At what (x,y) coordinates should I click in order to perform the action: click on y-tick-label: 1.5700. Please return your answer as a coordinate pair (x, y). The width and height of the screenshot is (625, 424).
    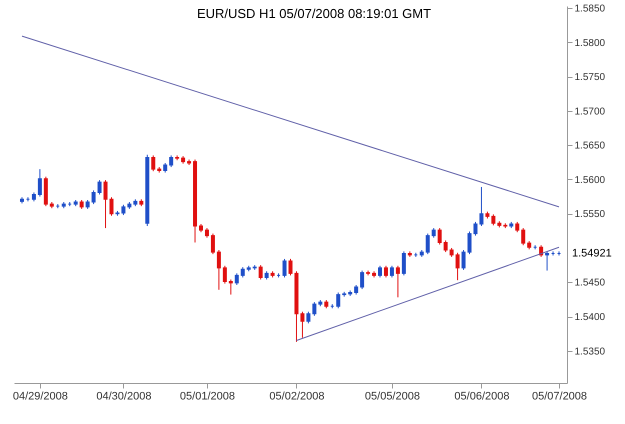
    Looking at the image, I should click on (590, 112).